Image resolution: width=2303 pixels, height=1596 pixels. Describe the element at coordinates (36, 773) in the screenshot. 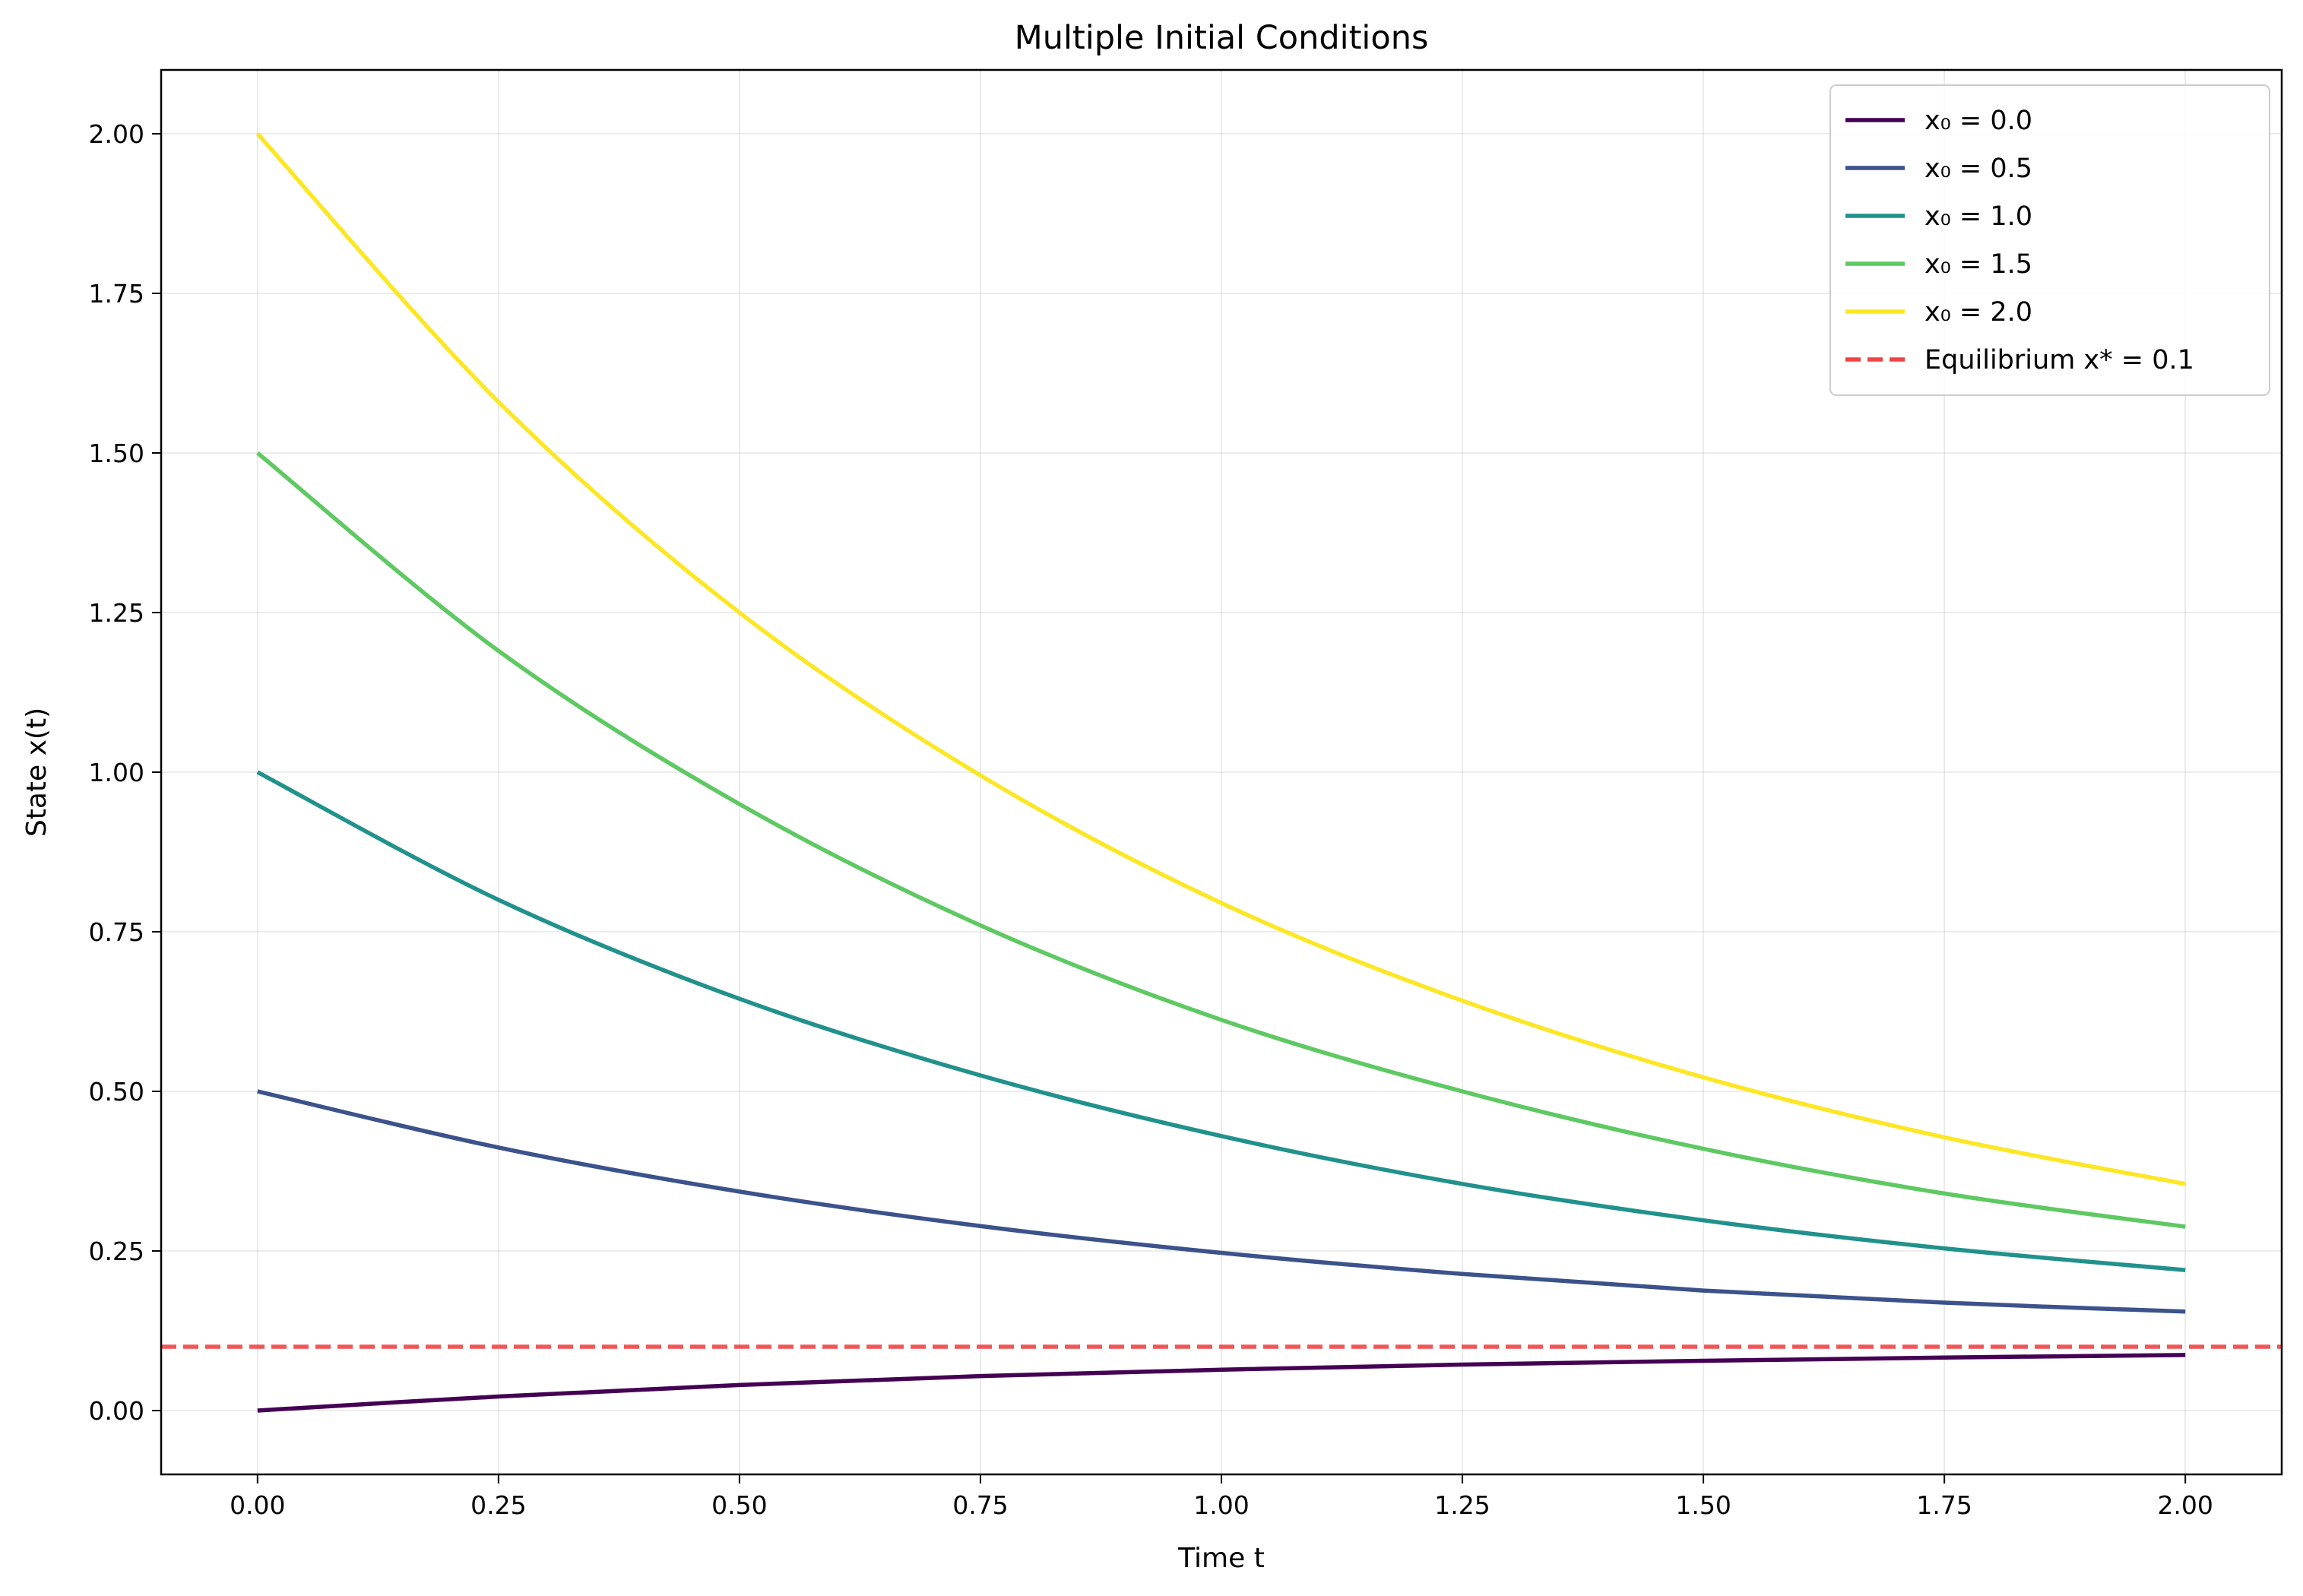

I see `y-axis-label: State x(t)` at that location.